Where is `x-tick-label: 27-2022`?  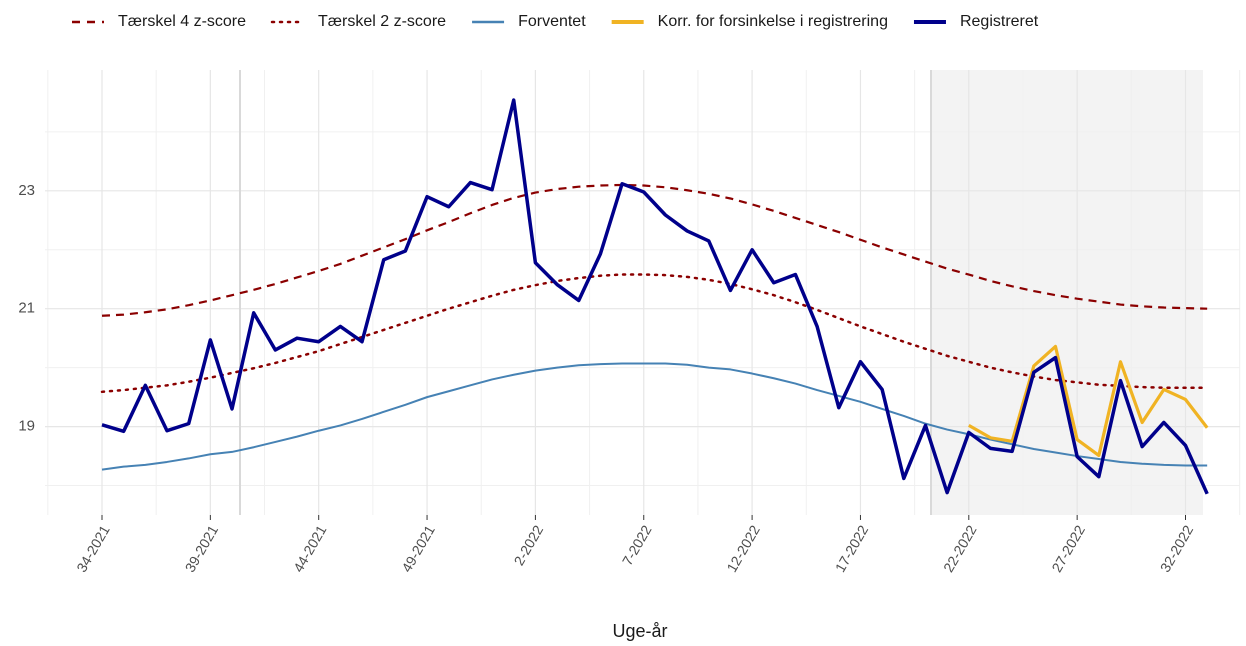 x-tick-label: 27-2022 is located at coordinates (1068, 548).